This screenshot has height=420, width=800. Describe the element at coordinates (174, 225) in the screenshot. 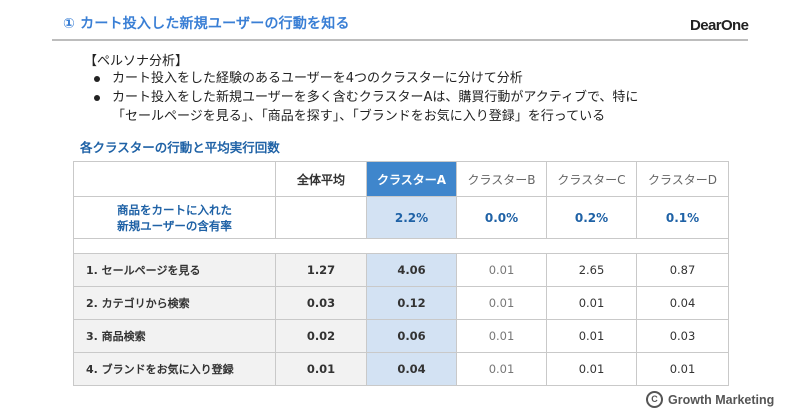

I see `rate-label-line2: 新規ユーザーの含有率` at that location.